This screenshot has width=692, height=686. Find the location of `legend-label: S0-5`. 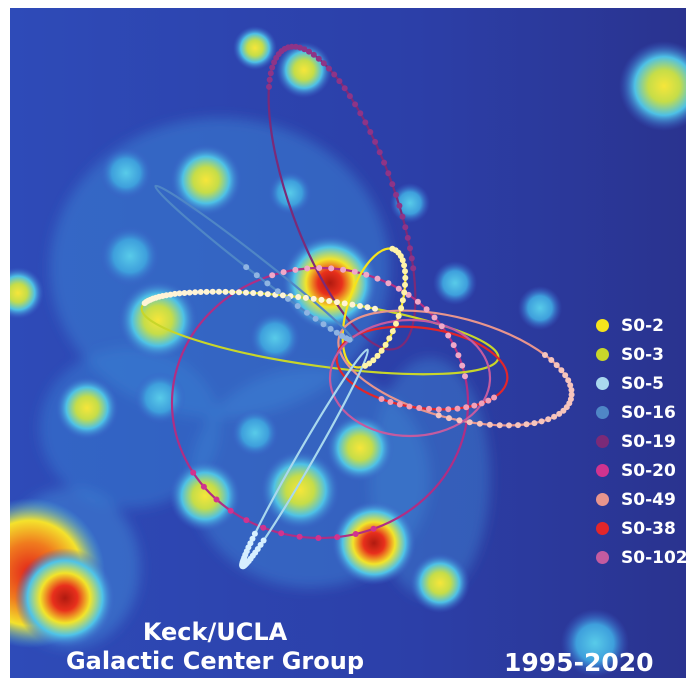

legend-label: S0-5 is located at coordinates (642, 383).